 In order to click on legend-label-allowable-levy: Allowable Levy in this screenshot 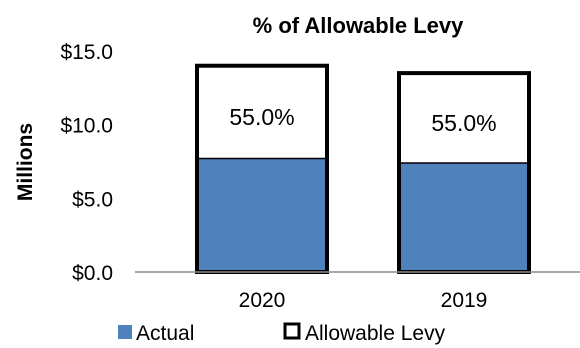, I will do `click(375, 333)`.